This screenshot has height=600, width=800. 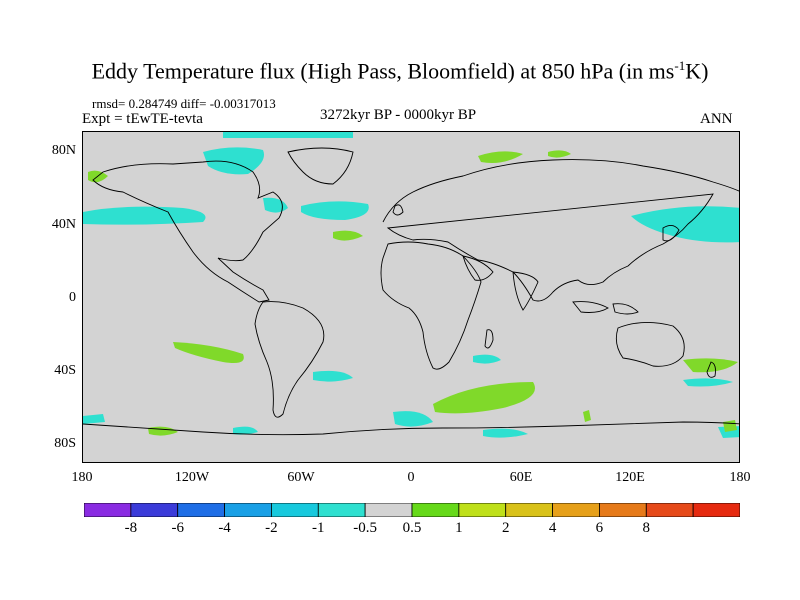 What do you see at coordinates (63, 224) in the screenshot?
I see `lat-label: 40N` at bounding box center [63, 224].